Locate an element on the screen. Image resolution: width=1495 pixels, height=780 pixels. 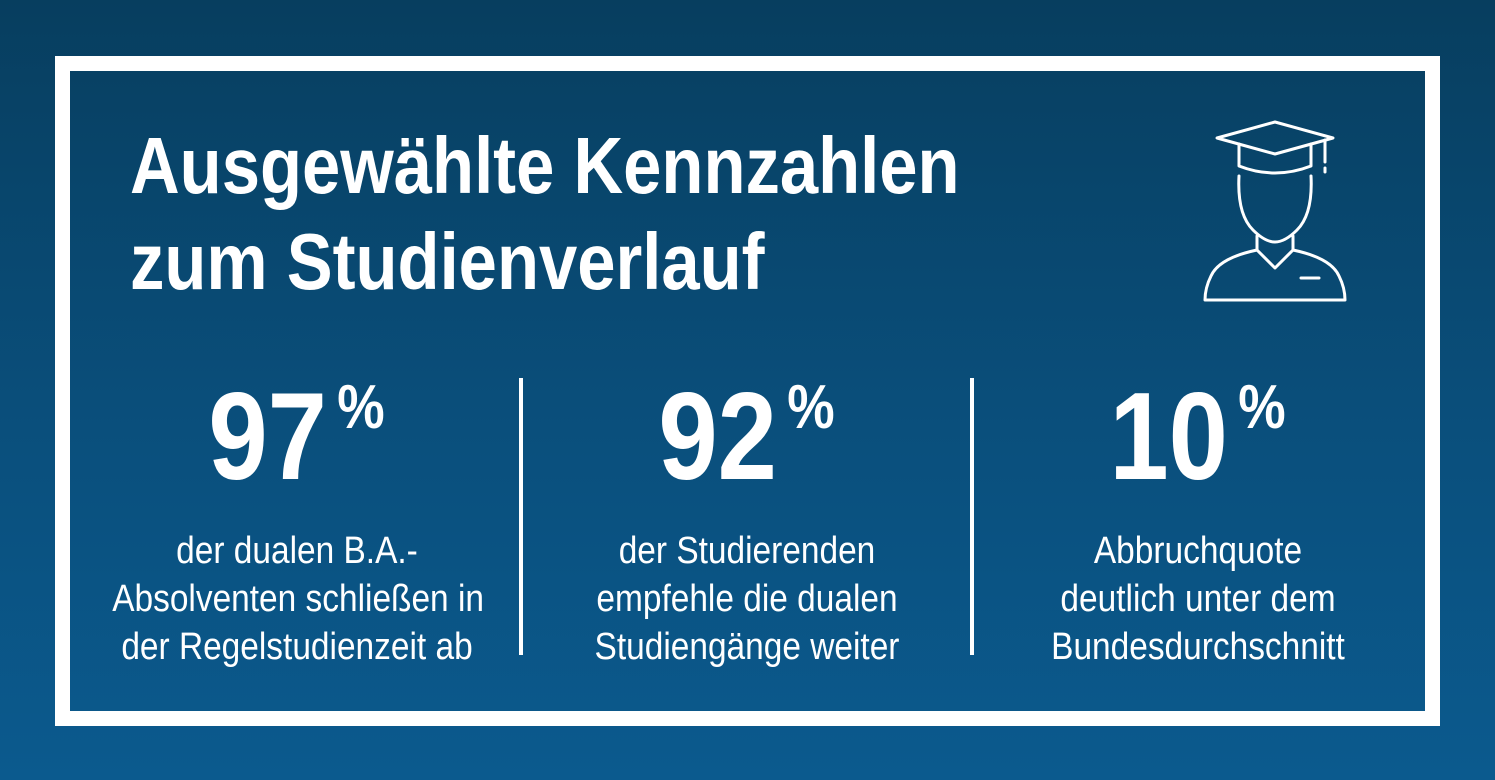
stat-number: 10 is located at coordinates (1169, 437).